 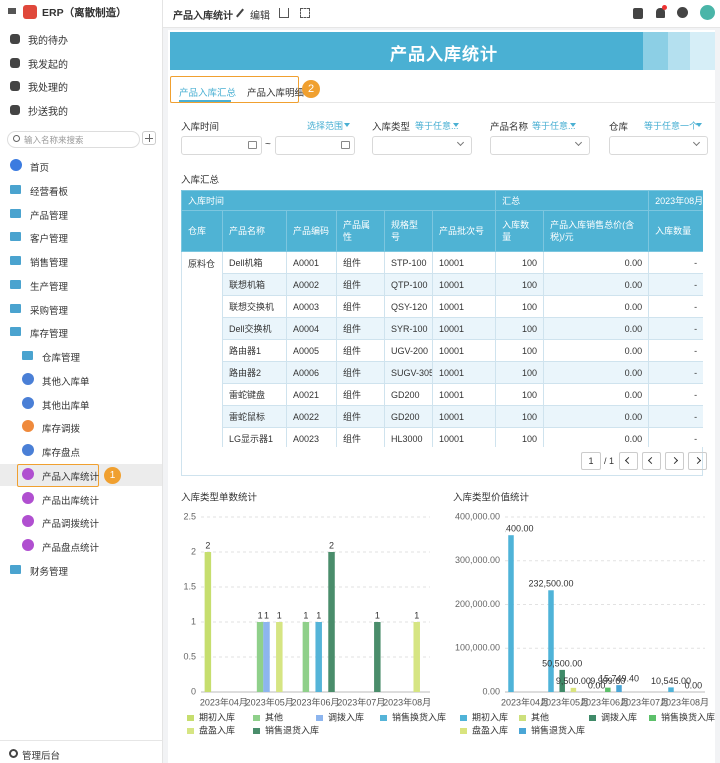 What do you see at coordinates (49, 335) in the screenshot?
I see `nav-item: 库存管理` at bounding box center [49, 335].